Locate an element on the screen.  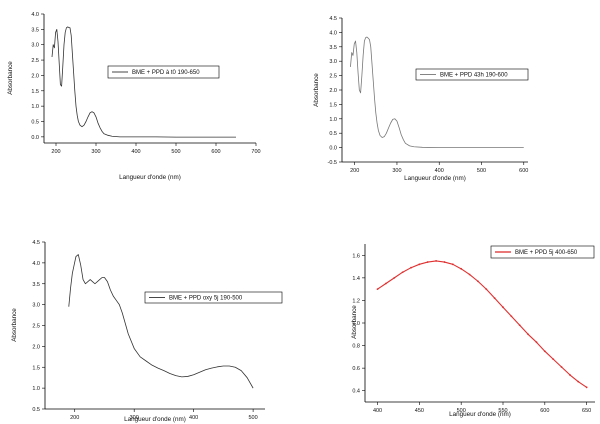
y-tick-label: 0.6 is located at coordinates (356, 369).